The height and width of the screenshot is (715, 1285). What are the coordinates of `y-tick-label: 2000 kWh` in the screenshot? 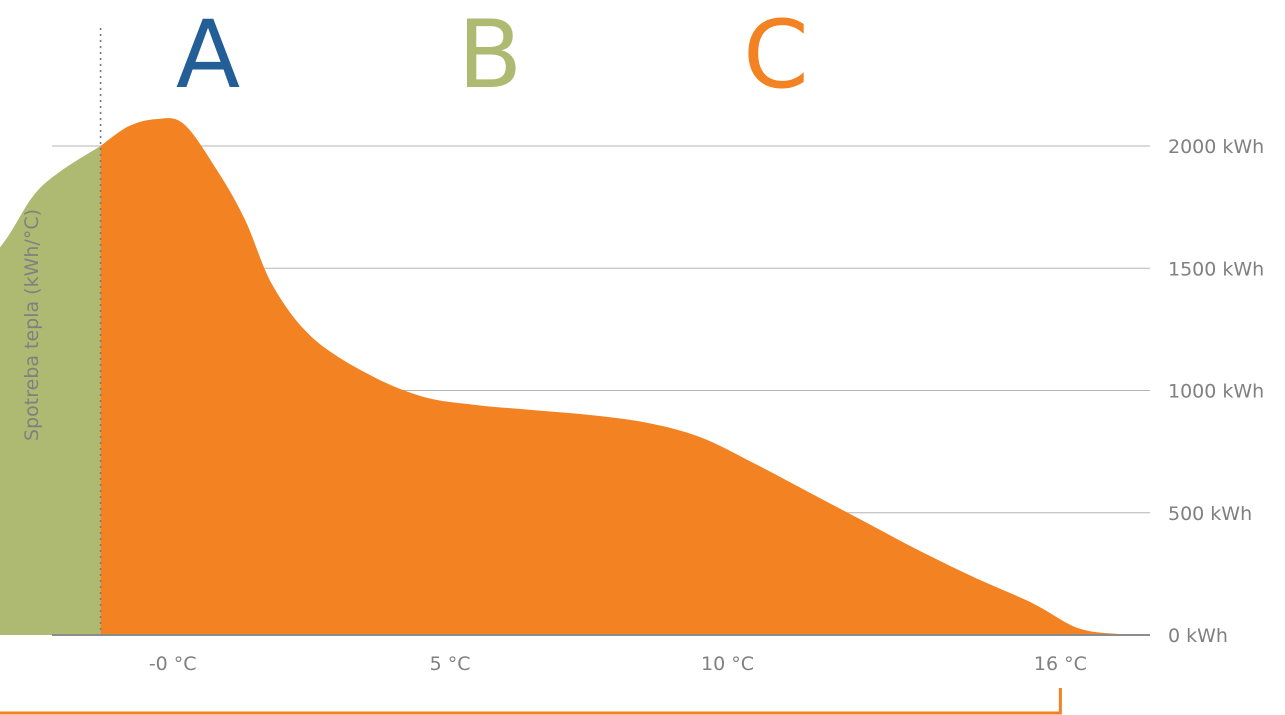 It's located at (1216, 147).